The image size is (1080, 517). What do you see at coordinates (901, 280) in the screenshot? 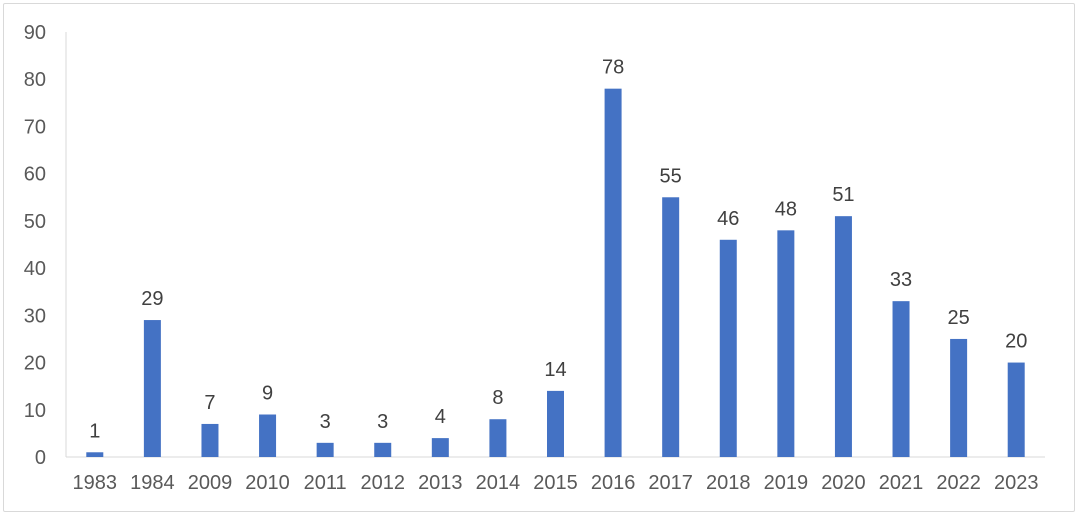
I see `data-label: 33` at bounding box center [901, 280].